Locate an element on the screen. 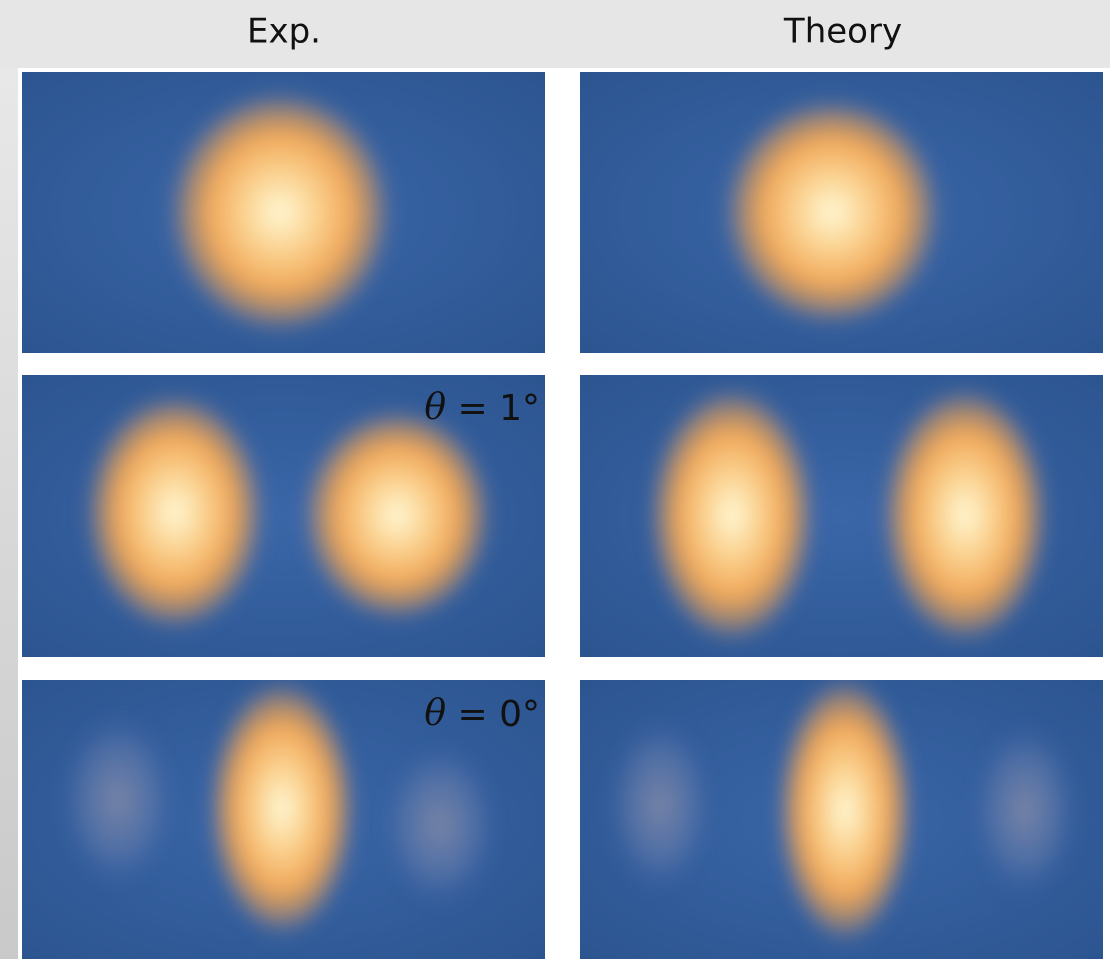  angle-label: θ = 1° is located at coordinates (482, 408).